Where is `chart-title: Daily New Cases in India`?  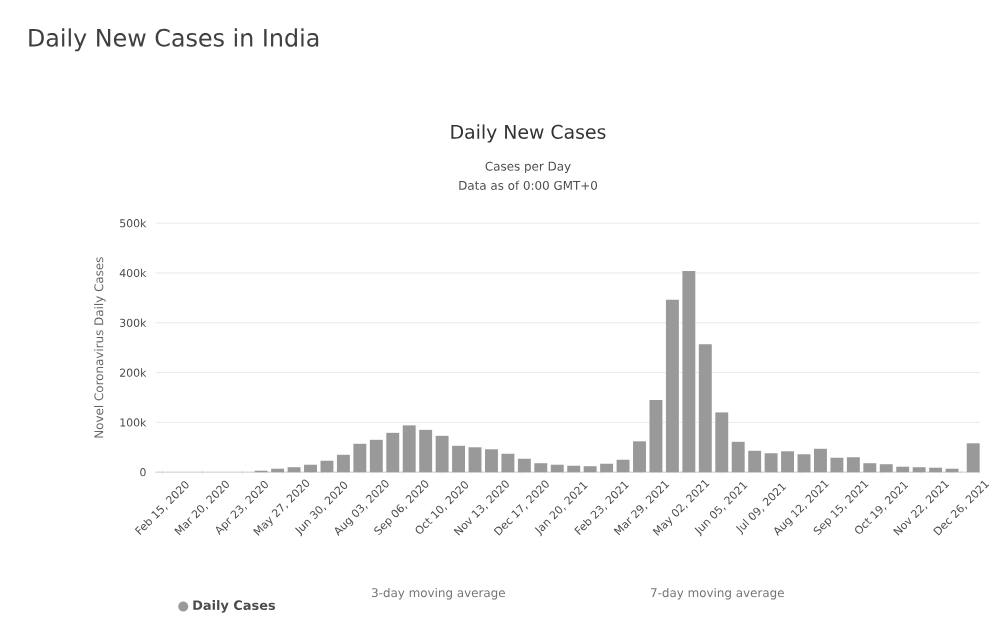 chart-title: Daily New Cases in India is located at coordinates (174, 40).